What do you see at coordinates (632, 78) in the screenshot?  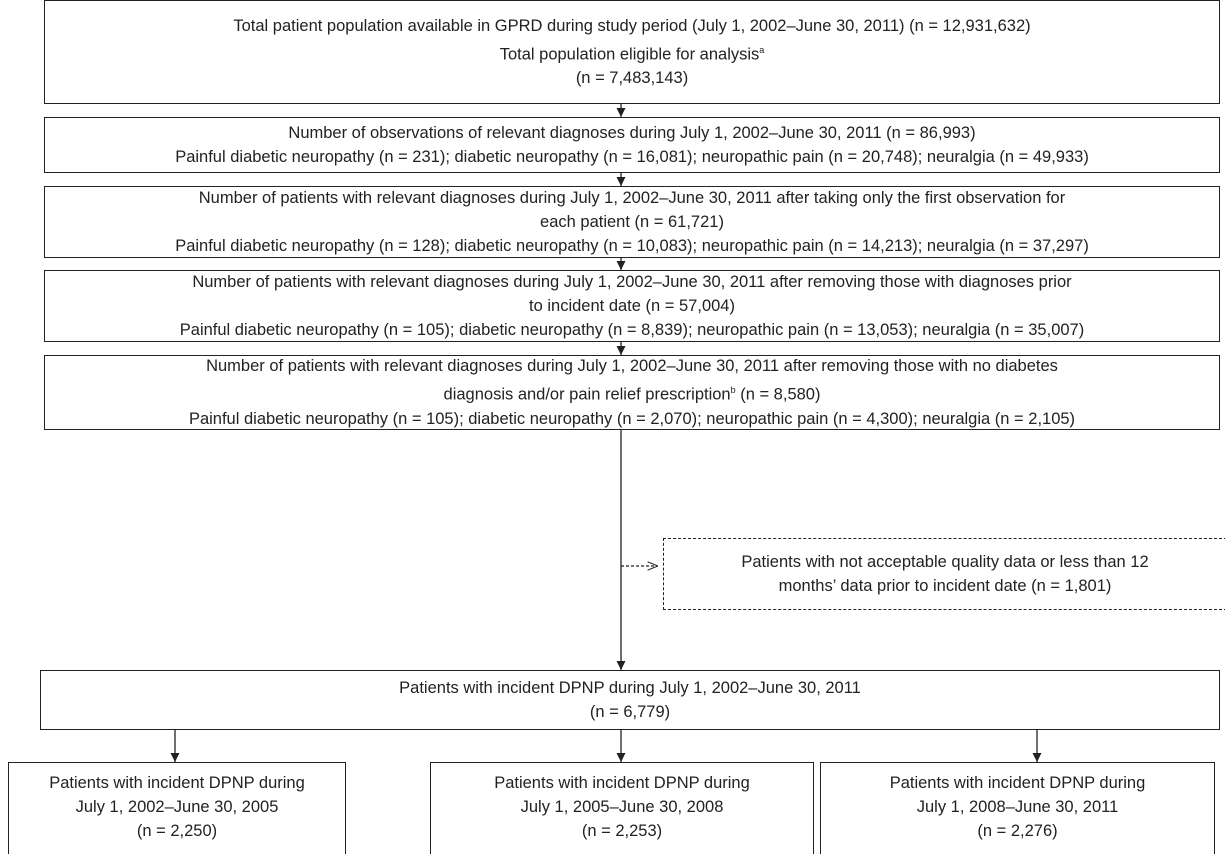 I see `text-line: (n = 7,483,143)` at bounding box center [632, 78].